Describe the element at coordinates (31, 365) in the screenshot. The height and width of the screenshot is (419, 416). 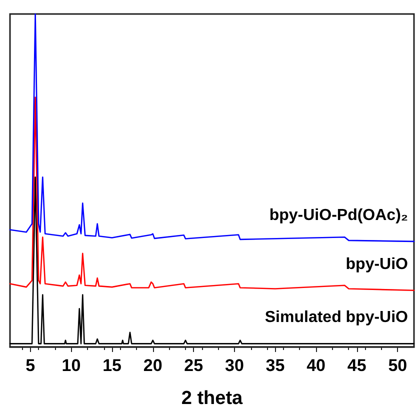
I see `x-tick-label: 5` at that location.